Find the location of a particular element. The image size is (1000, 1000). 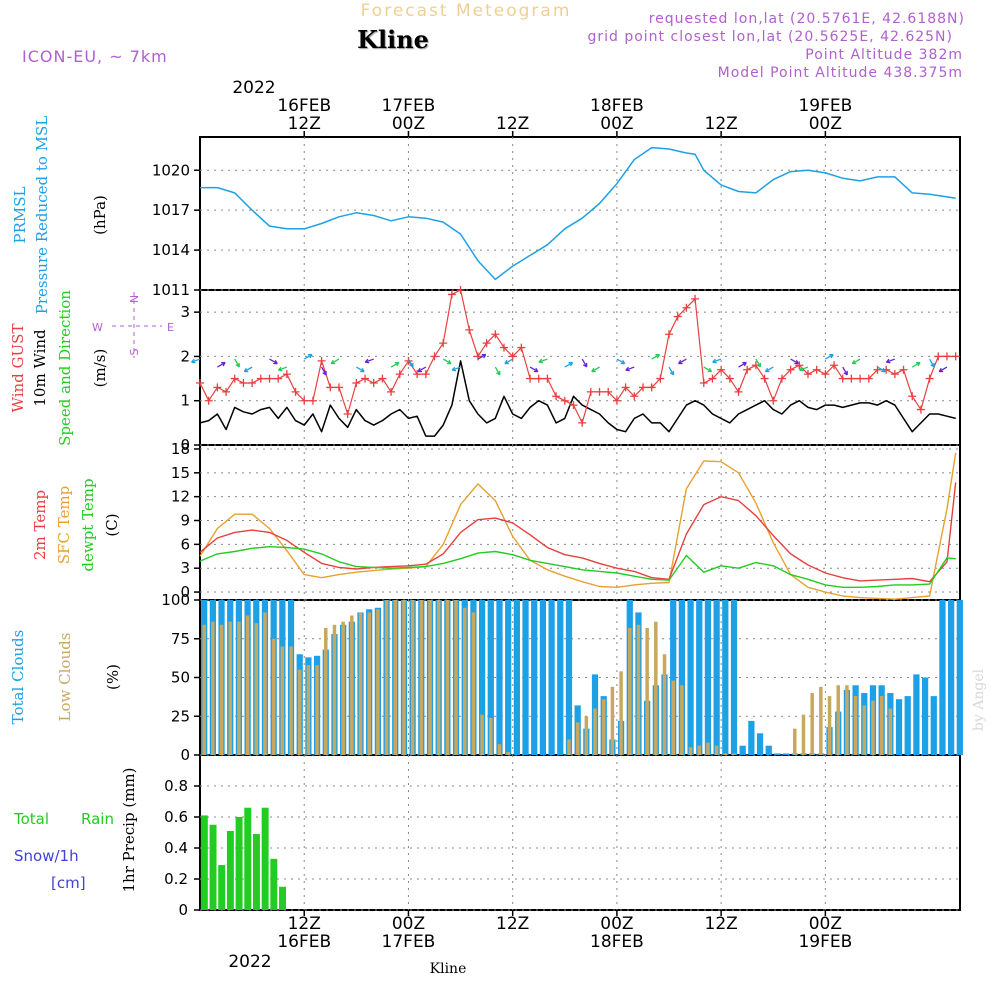

wind-unit: (m/s) is located at coordinates (100, 368).